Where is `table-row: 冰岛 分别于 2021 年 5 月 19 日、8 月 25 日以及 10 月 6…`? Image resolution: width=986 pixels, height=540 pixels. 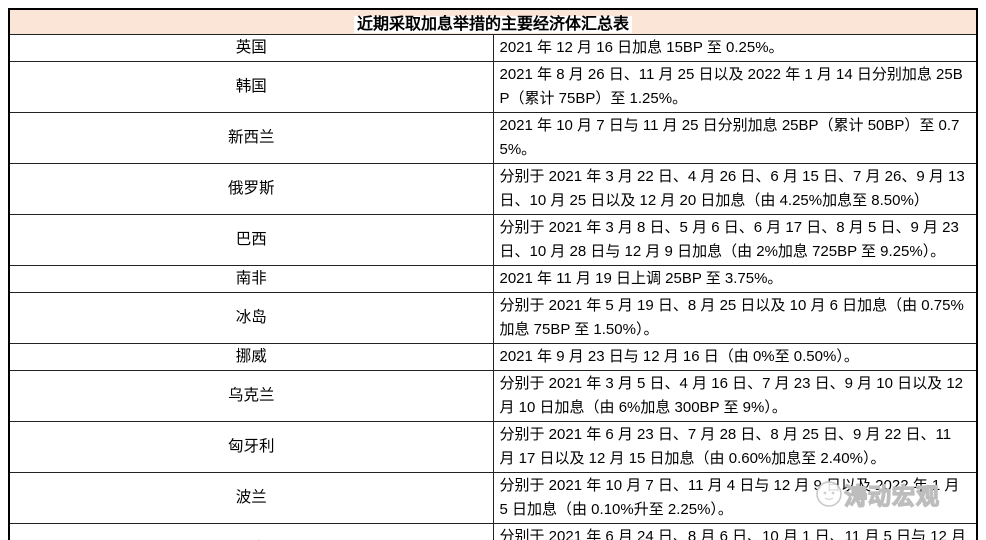 table-row: 冰岛 分别于 2021 年 5 月 19 日、8 月 25 日以及 10 月 6… is located at coordinates (493, 318).